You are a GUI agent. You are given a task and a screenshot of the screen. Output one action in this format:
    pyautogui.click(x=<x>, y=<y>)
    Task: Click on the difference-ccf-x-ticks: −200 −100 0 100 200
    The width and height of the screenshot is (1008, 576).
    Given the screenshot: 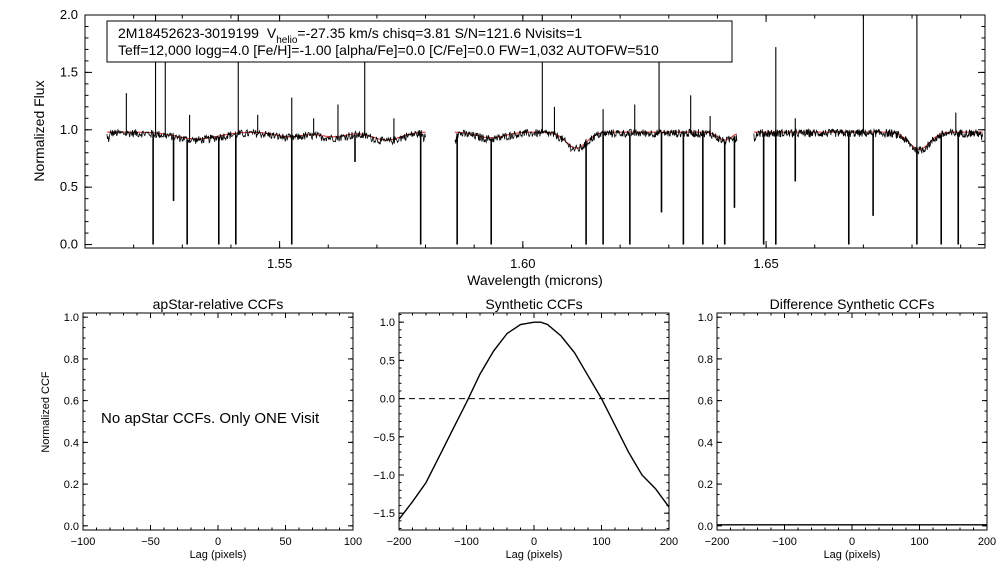 What is the action you would take?
    pyautogui.click(x=850, y=430)
    